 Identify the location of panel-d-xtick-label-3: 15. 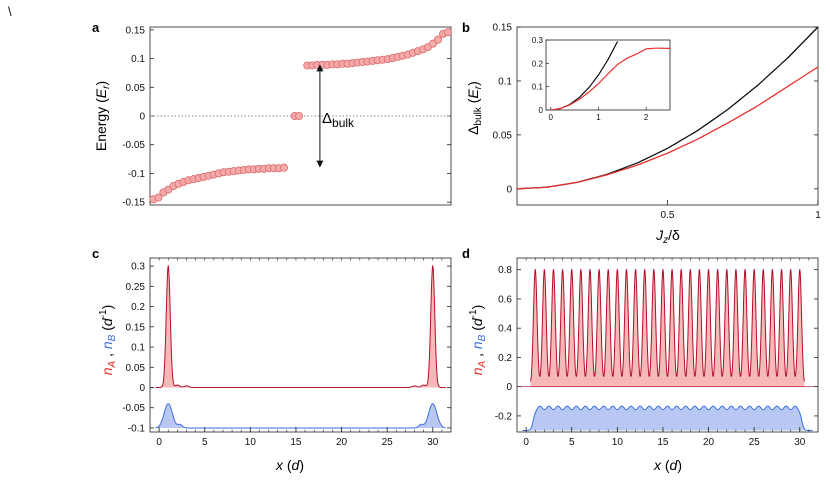
(663, 442).